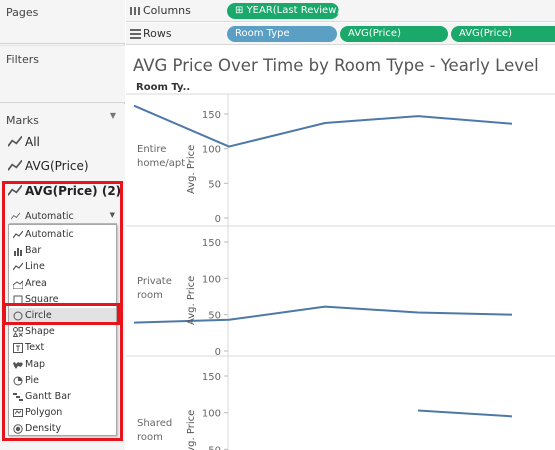 This screenshot has width=555, height=450. I want to click on automatic-icon, so click(18, 234).